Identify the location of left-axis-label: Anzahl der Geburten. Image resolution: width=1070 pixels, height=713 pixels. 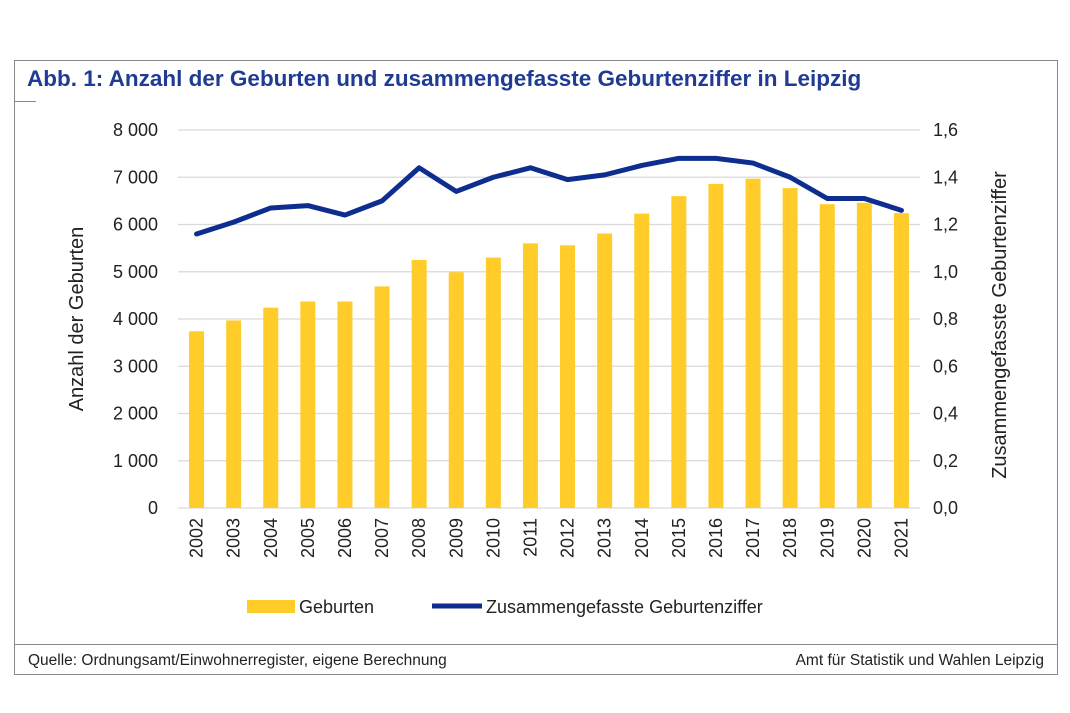
(77, 319).